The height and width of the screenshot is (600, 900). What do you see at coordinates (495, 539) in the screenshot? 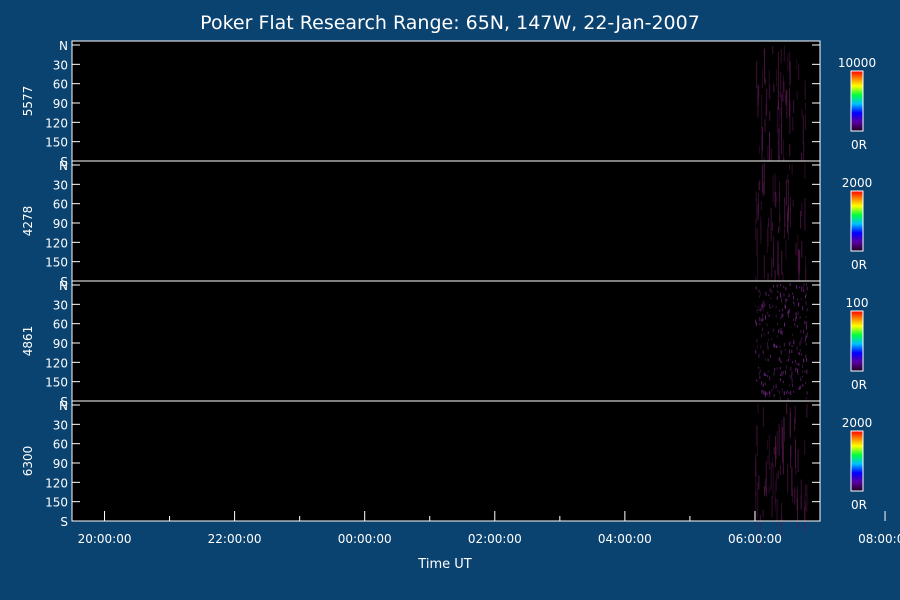
I see `x-tick-label: 02:00:00` at bounding box center [495, 539].